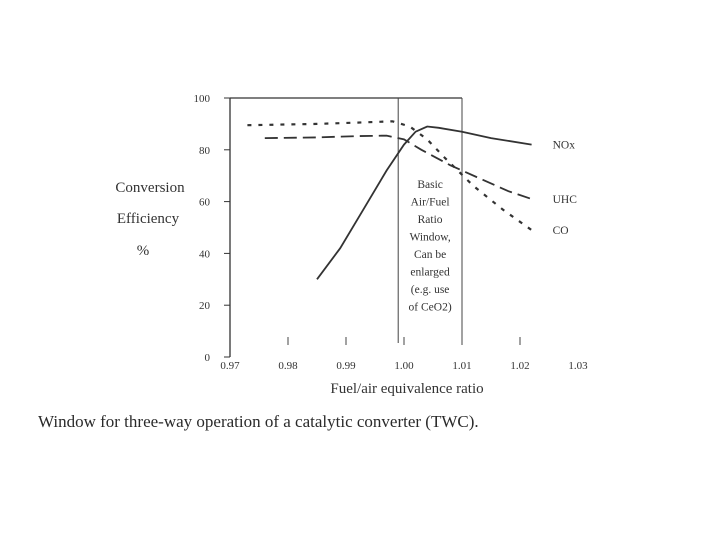 This screenshot has width=720, height=540. Describe the element at coordinates (205, 306) in the screenshot. I see `y-tick-label: 20` at that location.